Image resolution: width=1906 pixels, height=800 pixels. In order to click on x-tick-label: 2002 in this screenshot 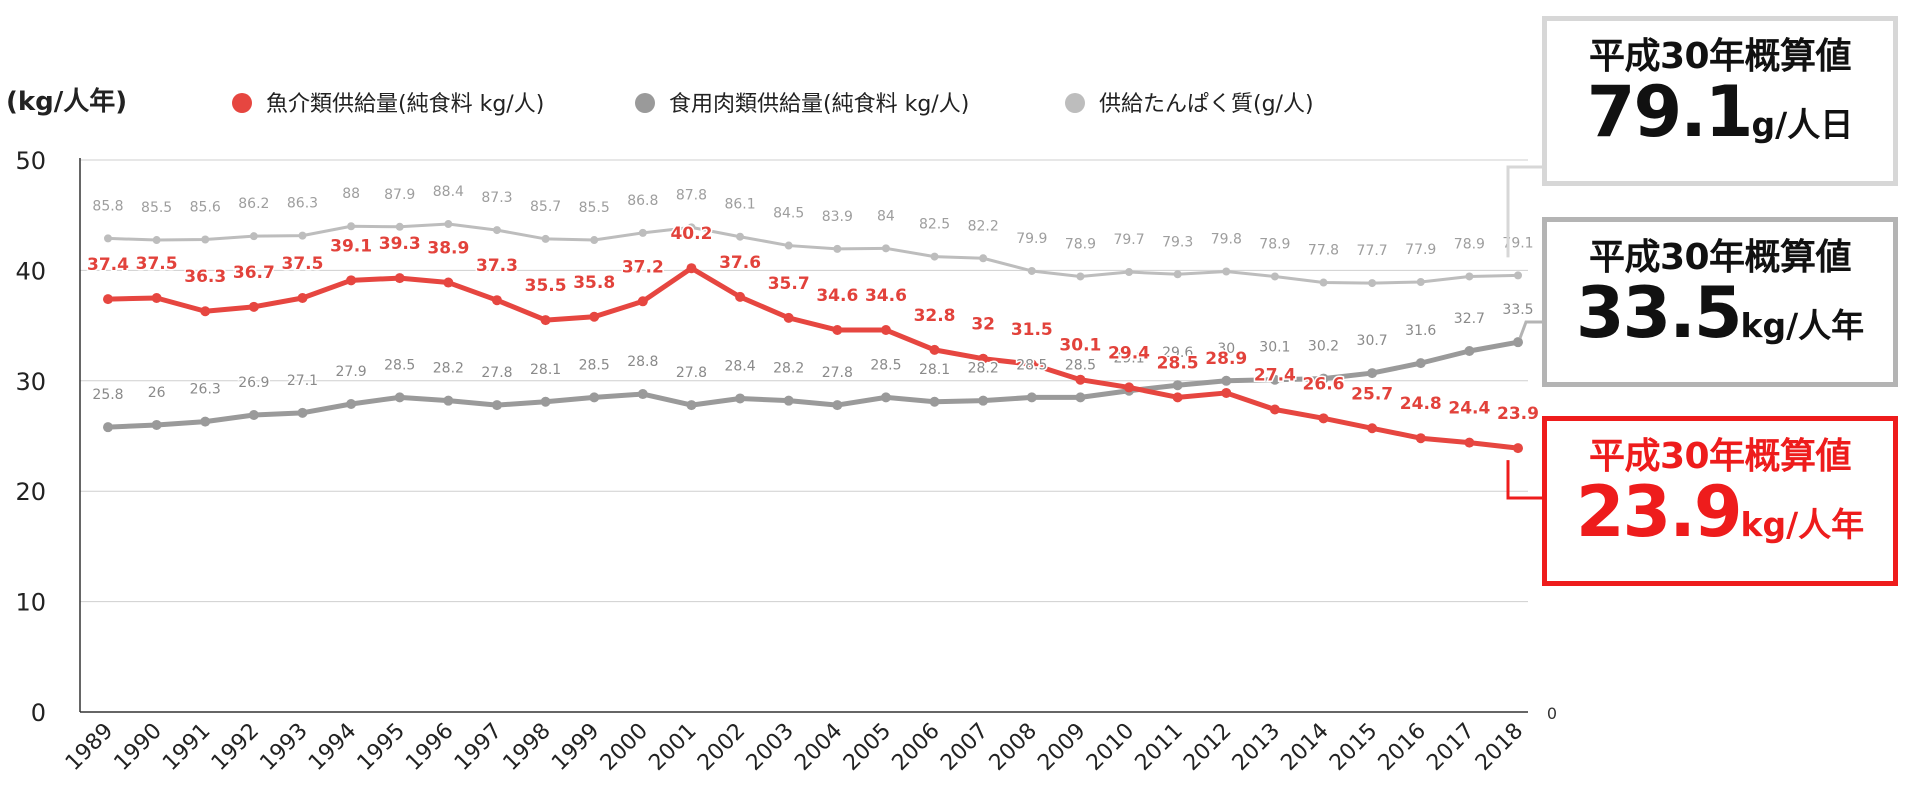, I will do `click(721, 747)`.